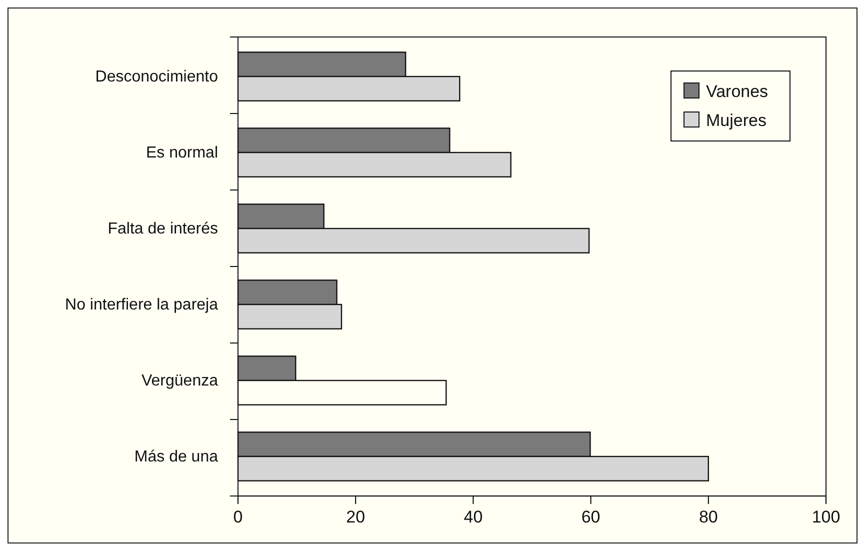  I want to click on x-tick-label: 40, so click(473, 516).